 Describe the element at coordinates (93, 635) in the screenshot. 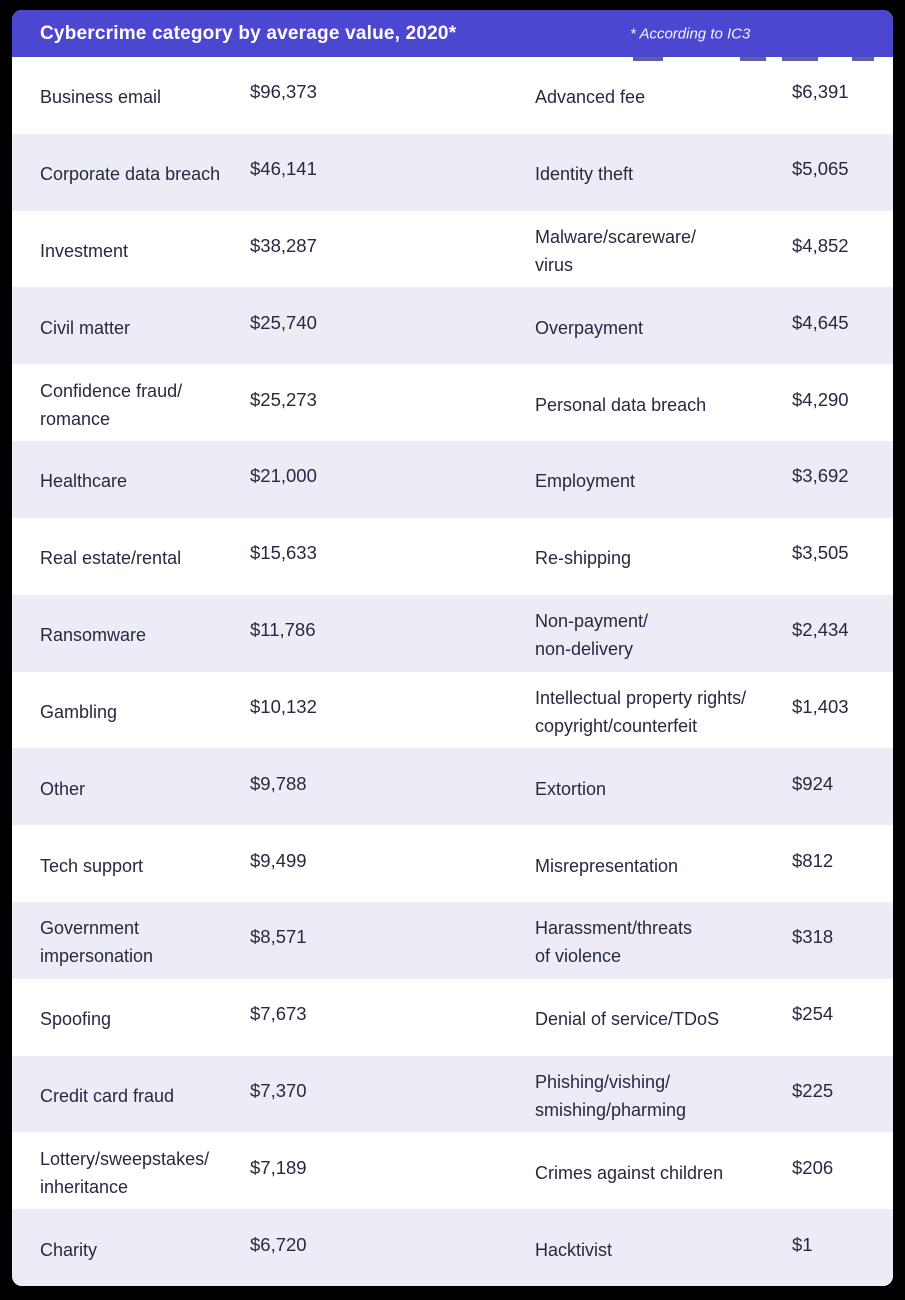

I see `category-label-left: Ransomware` at that location.